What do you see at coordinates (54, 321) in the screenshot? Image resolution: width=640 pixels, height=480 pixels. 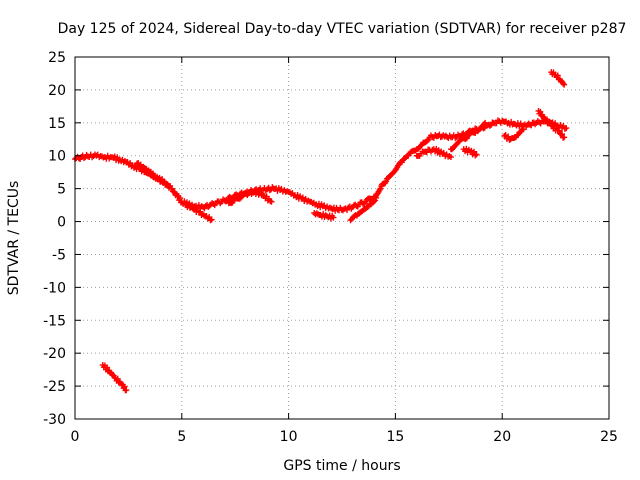 I see `y-tick-label: -15` at bounding box center [54, 321].